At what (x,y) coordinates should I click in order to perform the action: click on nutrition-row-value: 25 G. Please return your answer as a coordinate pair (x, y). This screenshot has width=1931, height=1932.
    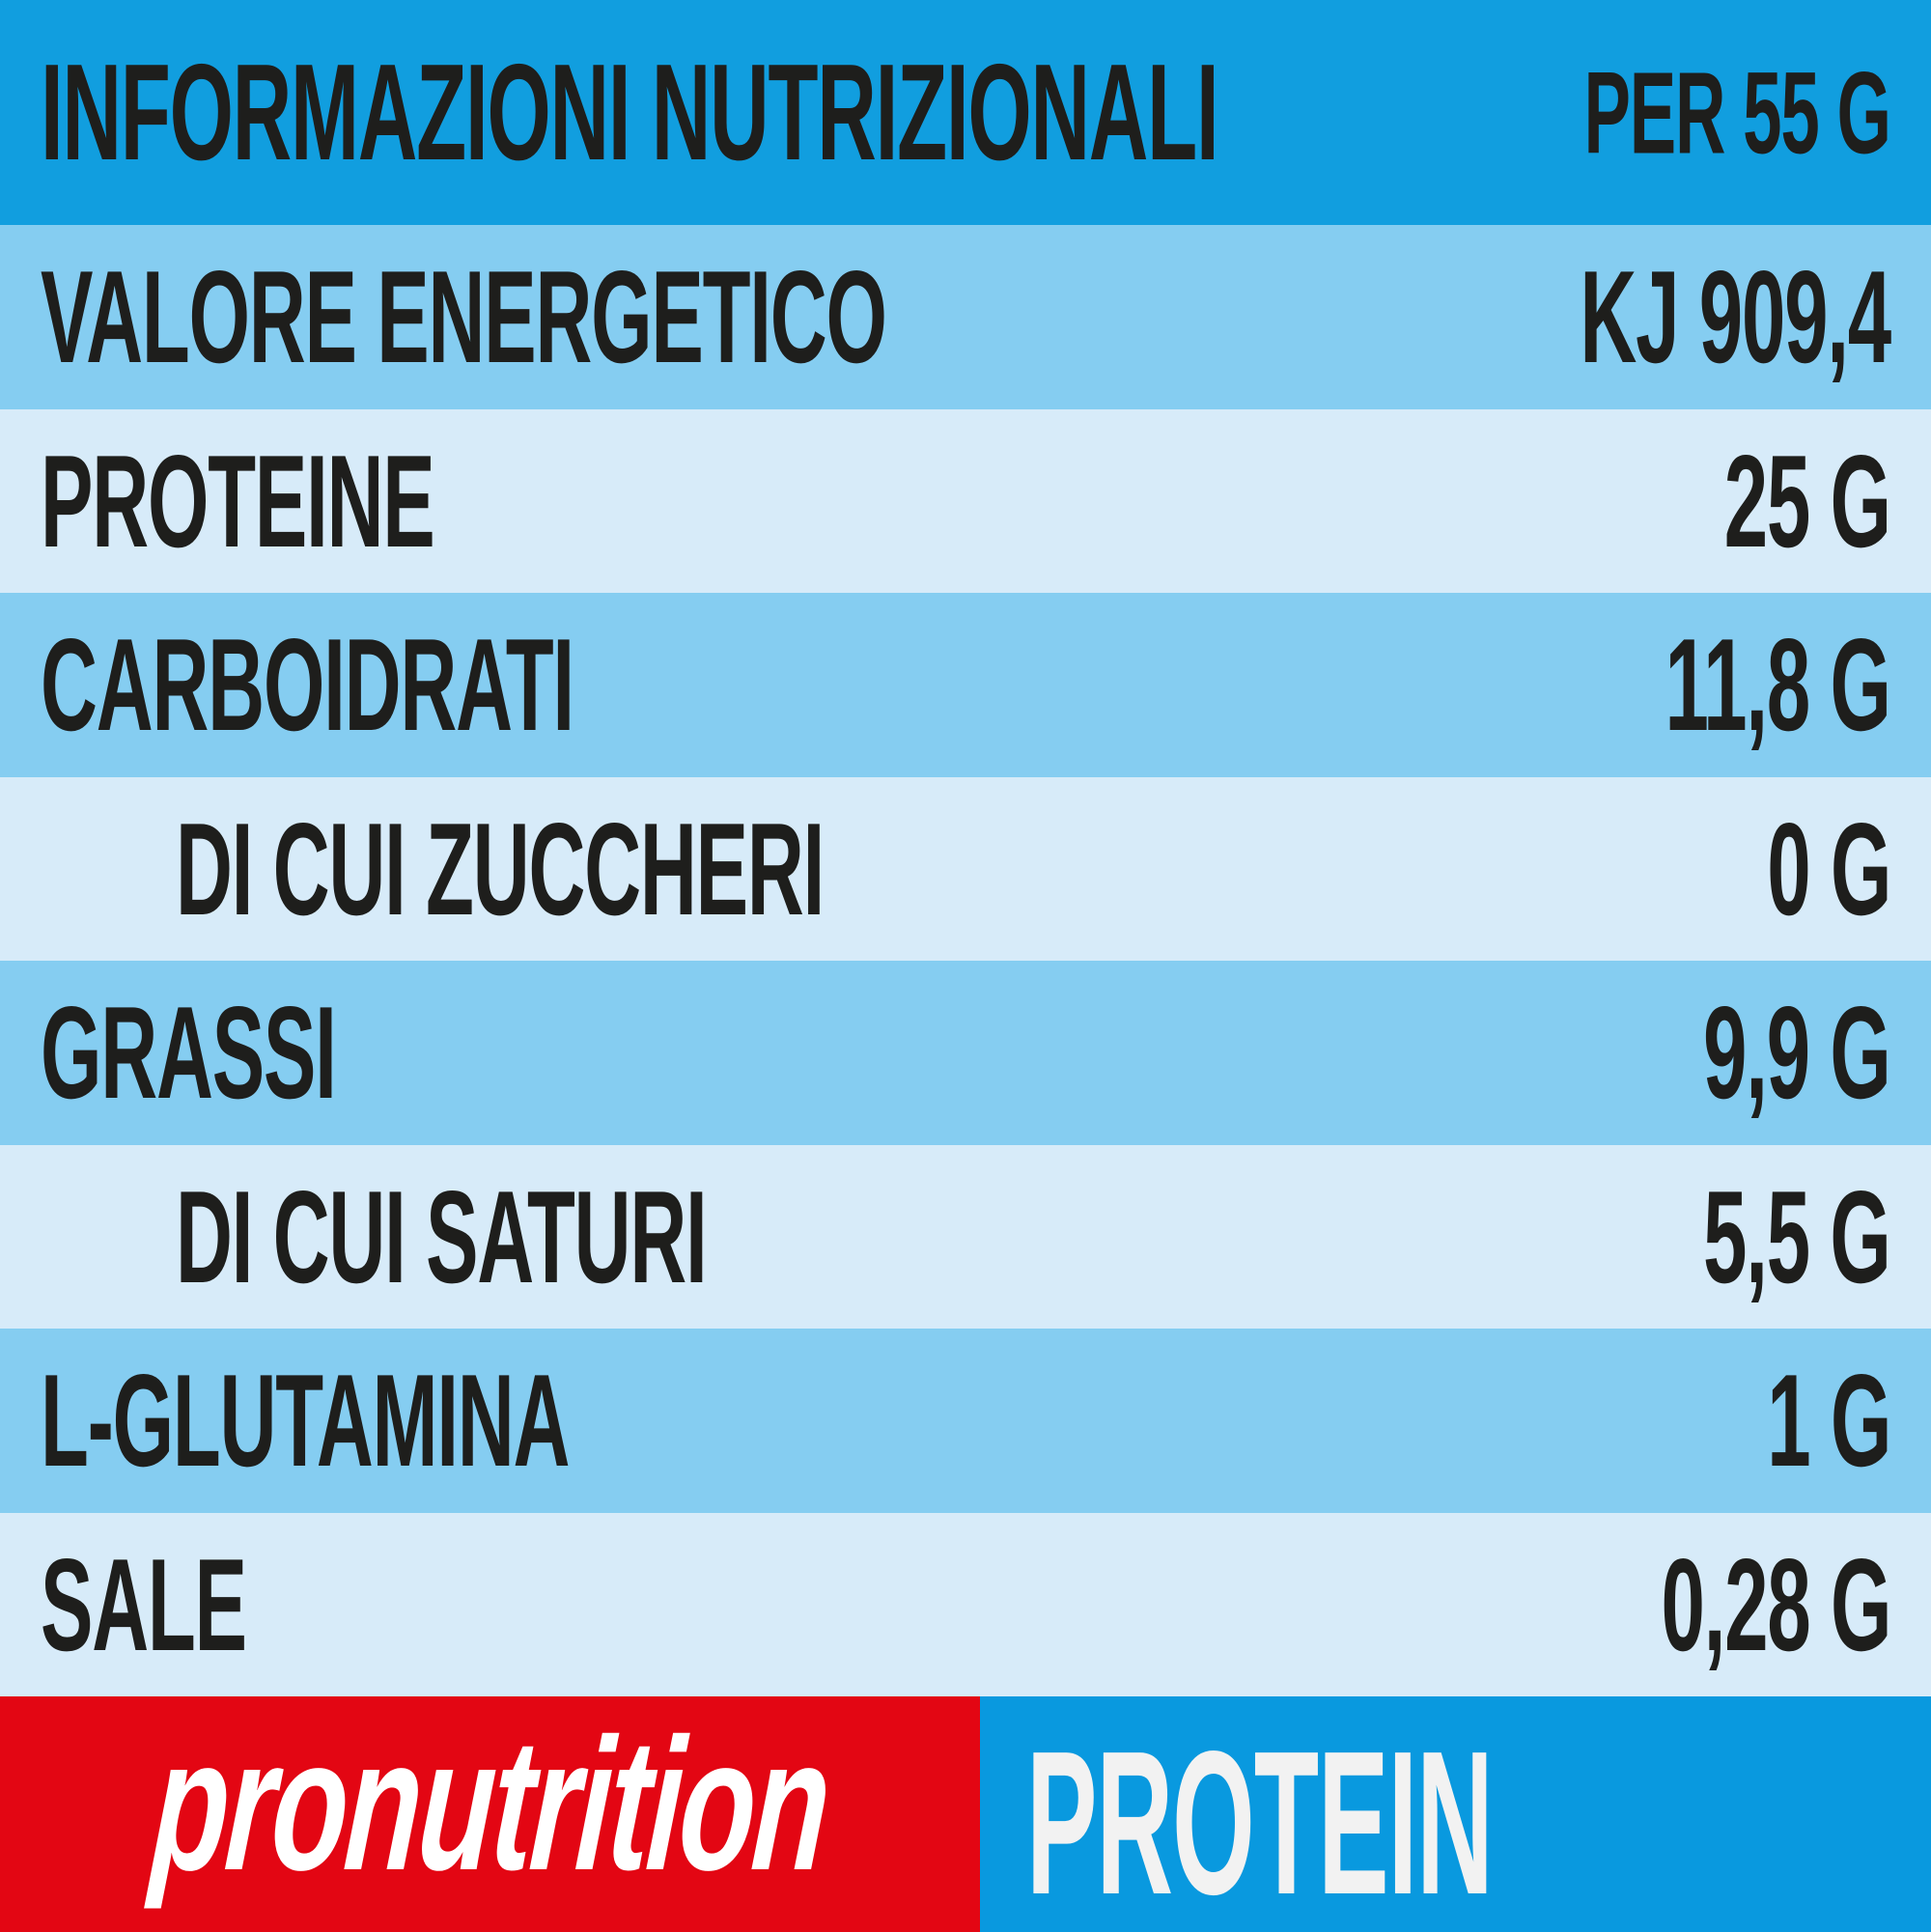
    Looking at the image, I should click on (1807, 500).